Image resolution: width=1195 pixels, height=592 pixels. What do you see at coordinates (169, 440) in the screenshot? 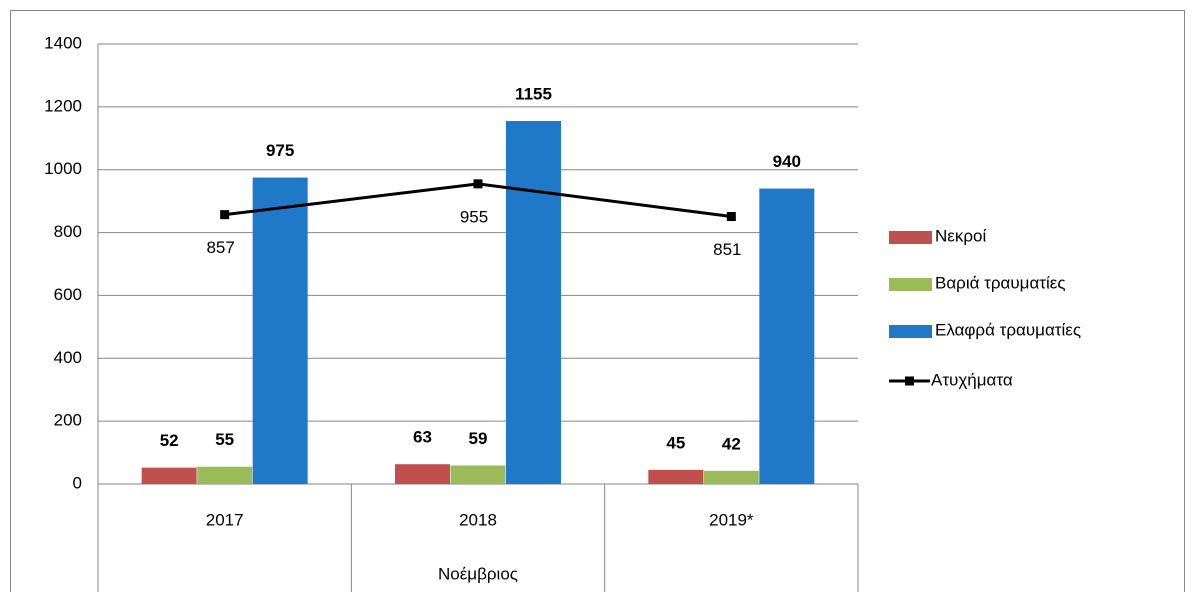
I see `data-label: 52` at bounding box center [169, 440].